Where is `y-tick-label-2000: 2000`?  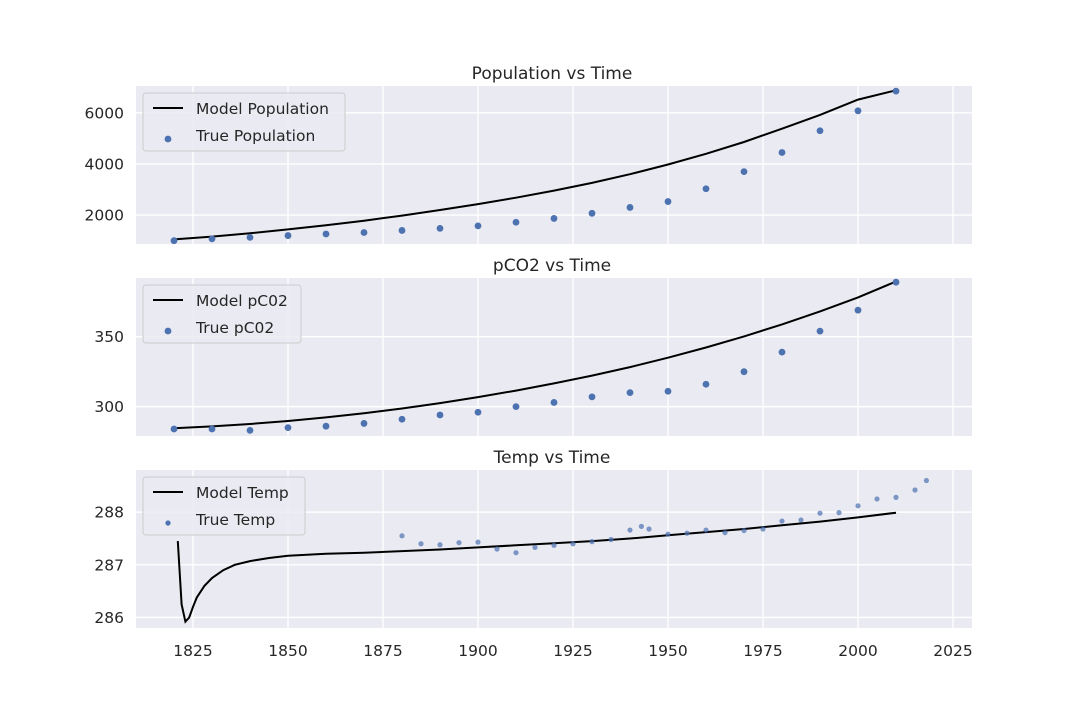 y-tick-label-2000: 2000 is located at coordinates (104, 216).